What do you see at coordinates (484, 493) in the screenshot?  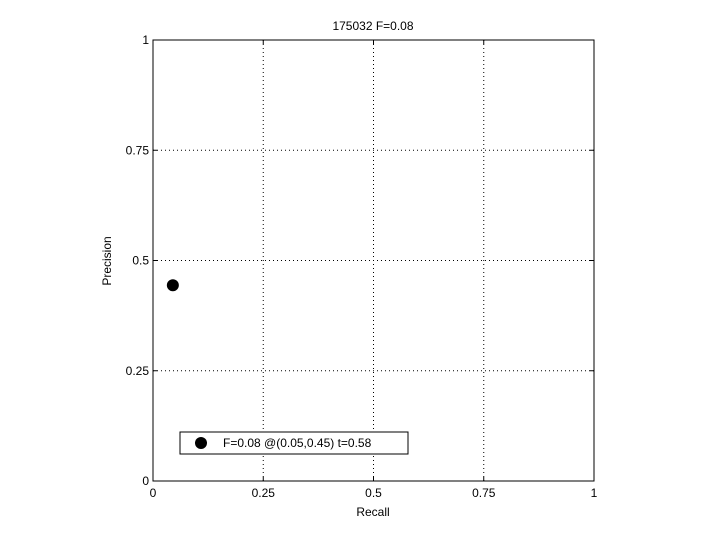 I see `x-tick-label: 0.75` at bounding box center [484, 493].